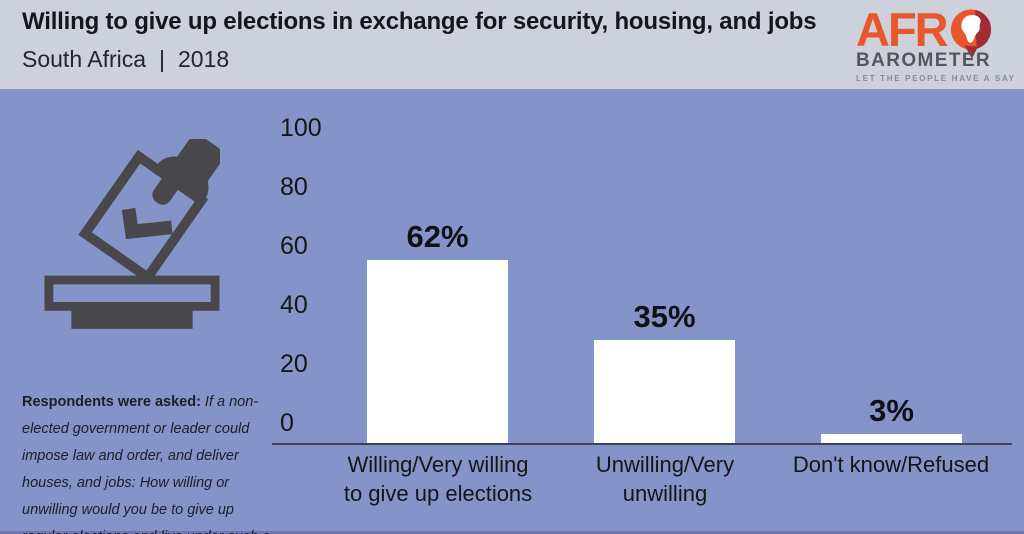 Image resolution: width=1024 pixels, height=534 pixels. I want to click on category-line: Unwilling/Very, so click(665, 464).